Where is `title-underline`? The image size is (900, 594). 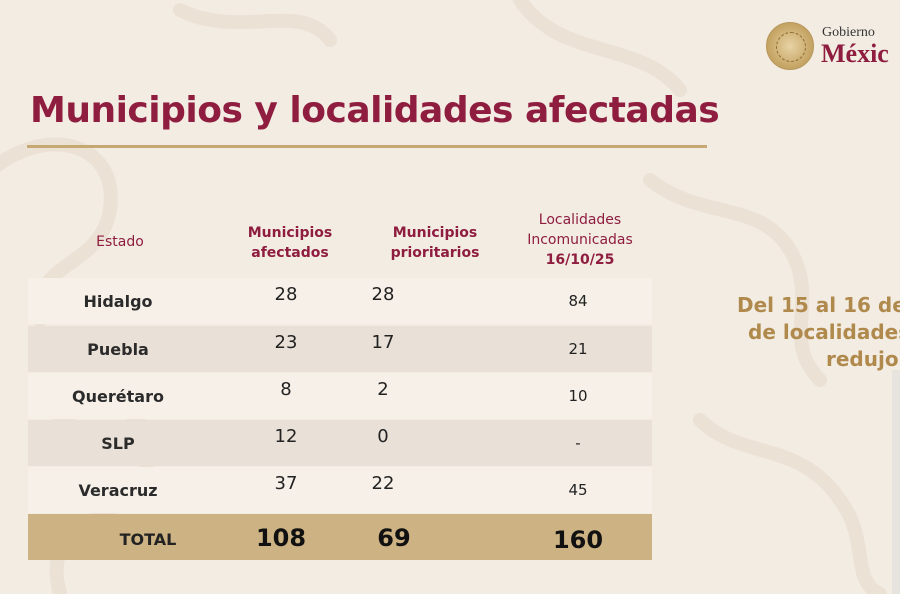 title-underline is located at coordinates (367, 146).